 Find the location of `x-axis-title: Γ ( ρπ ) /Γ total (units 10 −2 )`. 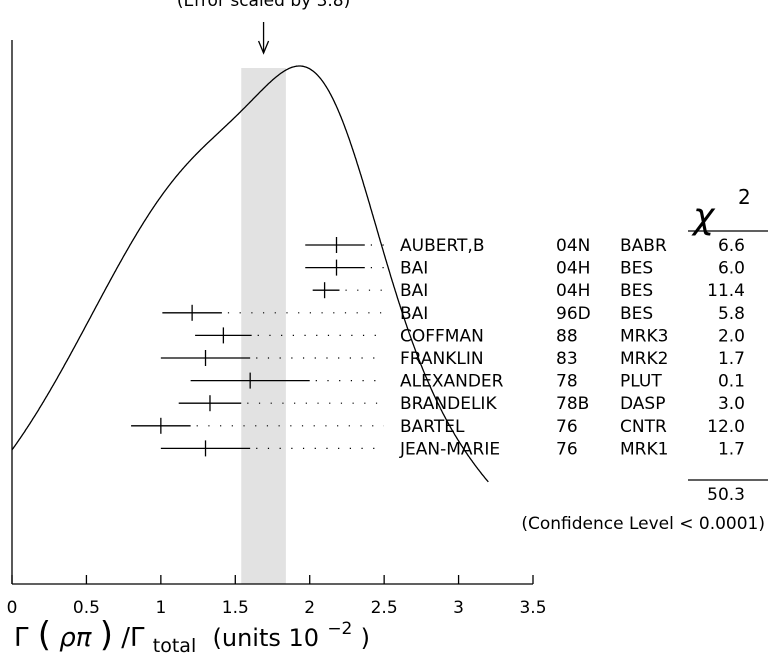

x-axis-title: Γ ( ρπ ) /Γ total (units 10 −2 ) is located at coordinates (192, 633).